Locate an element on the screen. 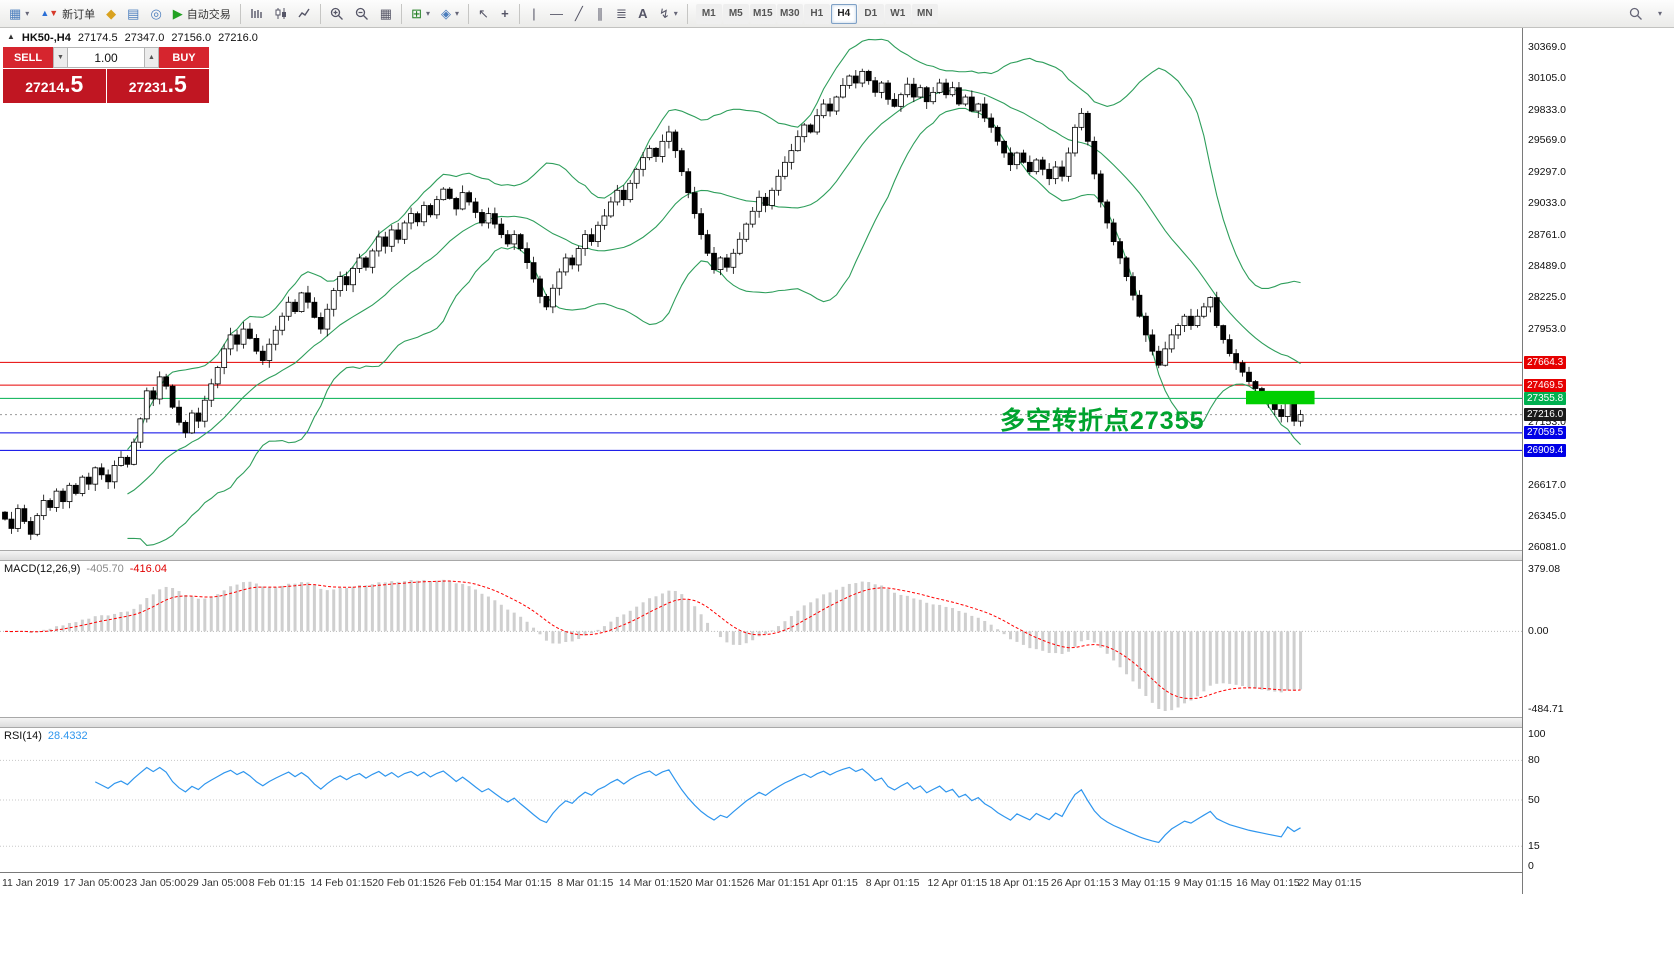 This screenshot has width=1674, height=954. sell-price-box: 27214.5 is located at coordinates (54, 86).